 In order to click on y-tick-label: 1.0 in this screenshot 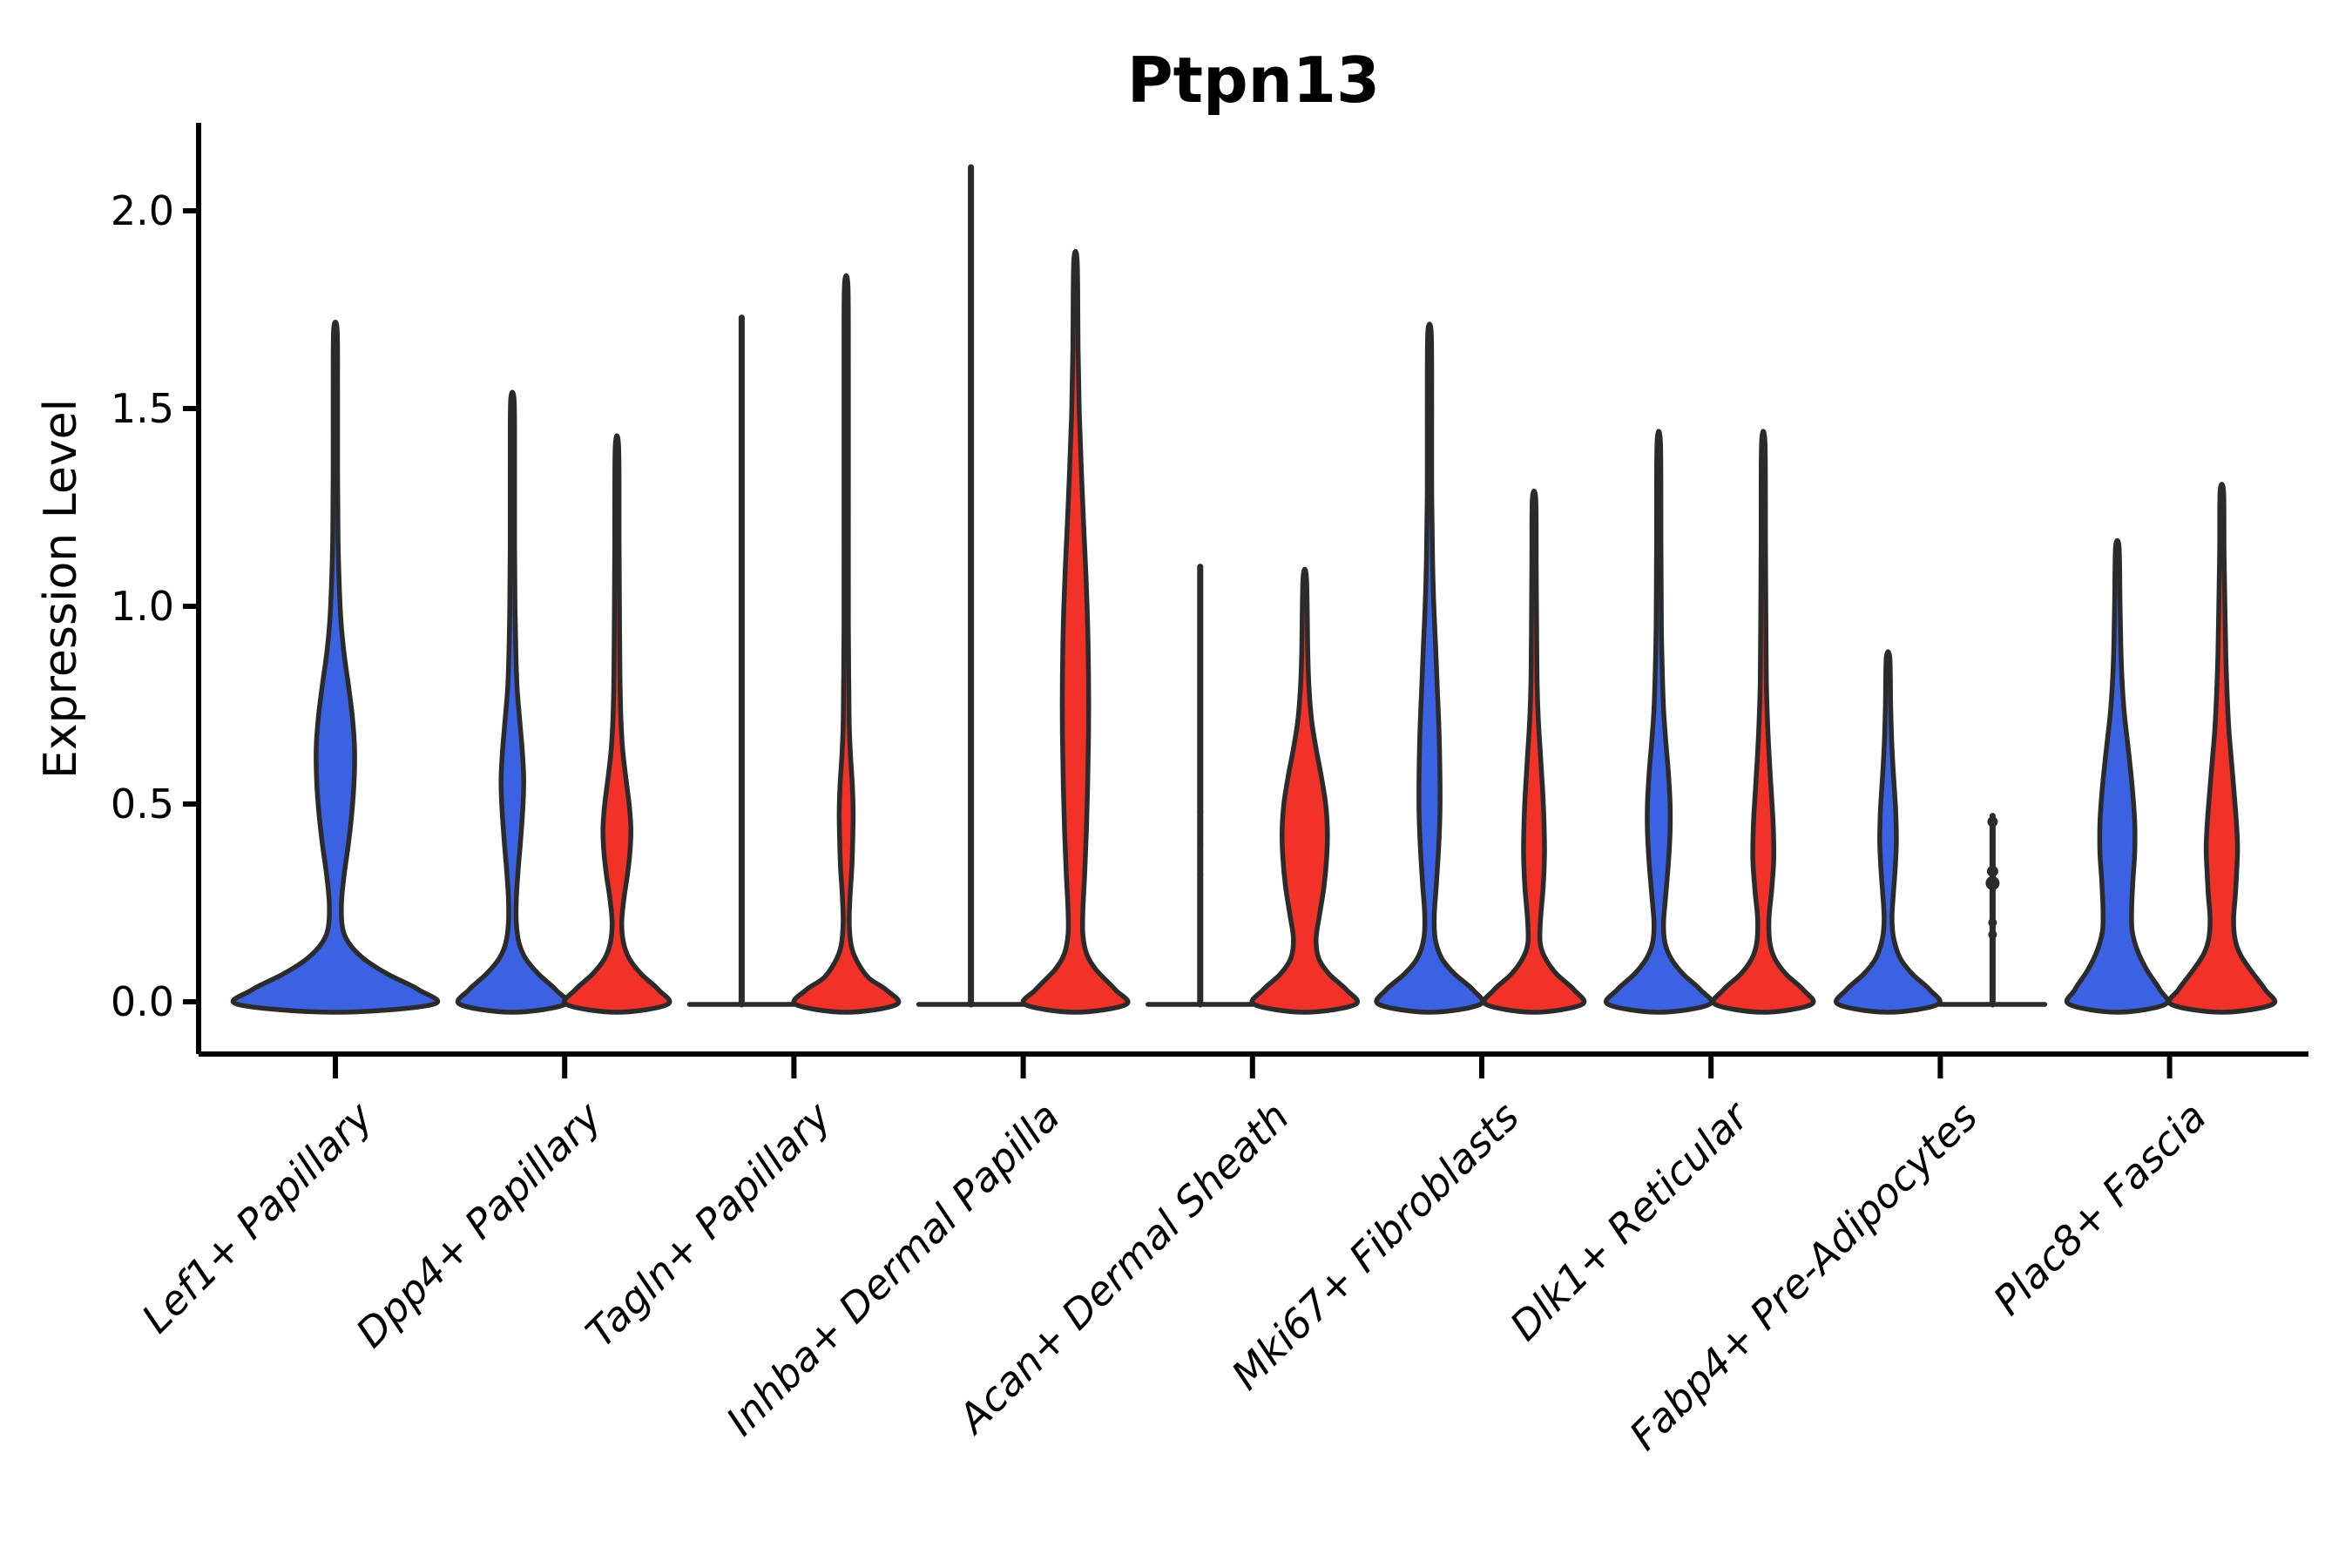, I will do `click(142, 606)`.